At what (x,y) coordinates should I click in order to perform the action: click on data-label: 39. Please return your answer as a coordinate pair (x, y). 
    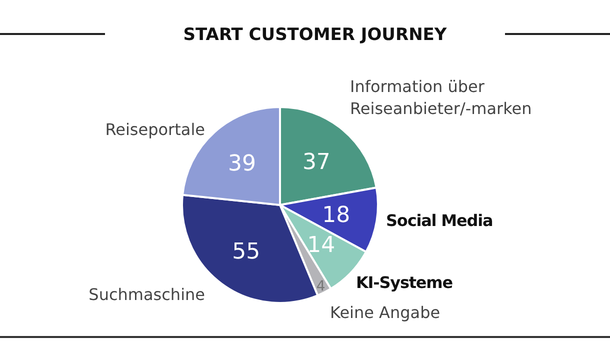
    Looking at the image, I should click on (242, 163).